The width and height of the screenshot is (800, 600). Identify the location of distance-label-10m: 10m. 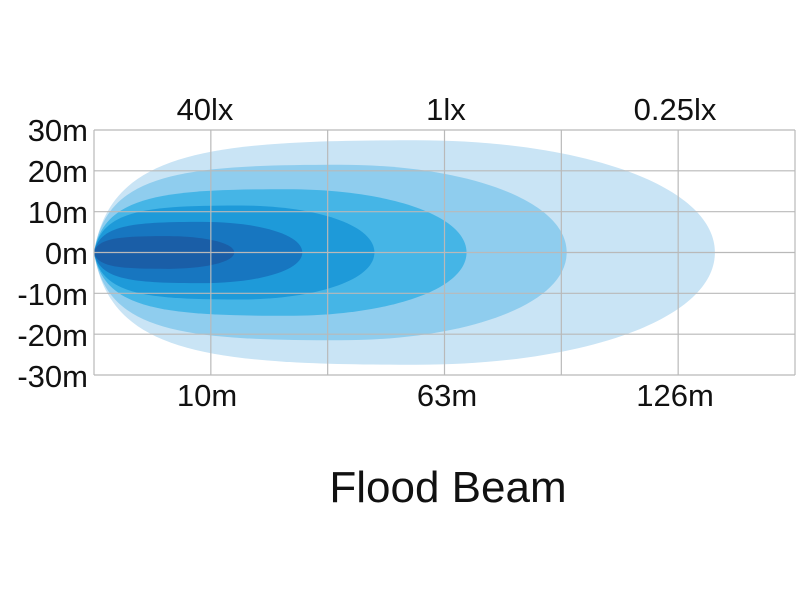
(207, 395).